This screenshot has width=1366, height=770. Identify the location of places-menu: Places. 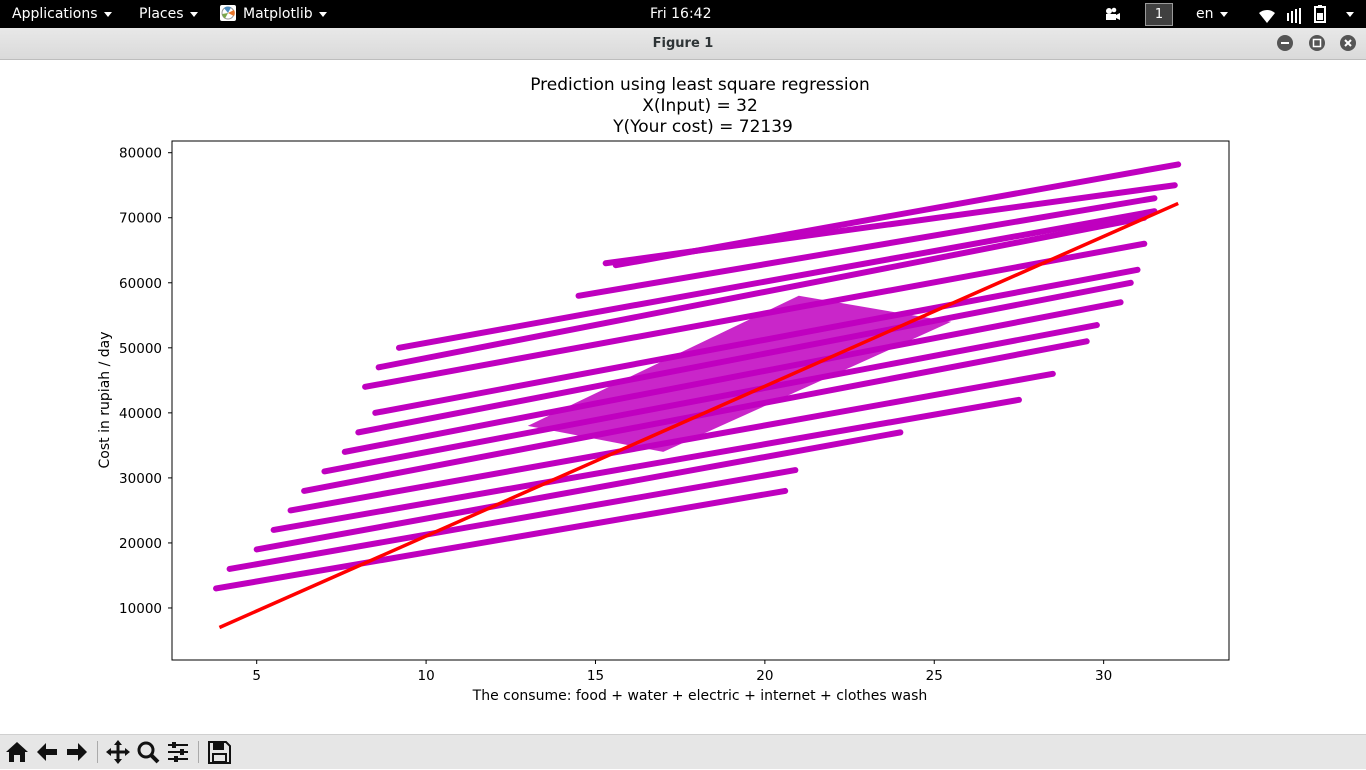
(168, 14).